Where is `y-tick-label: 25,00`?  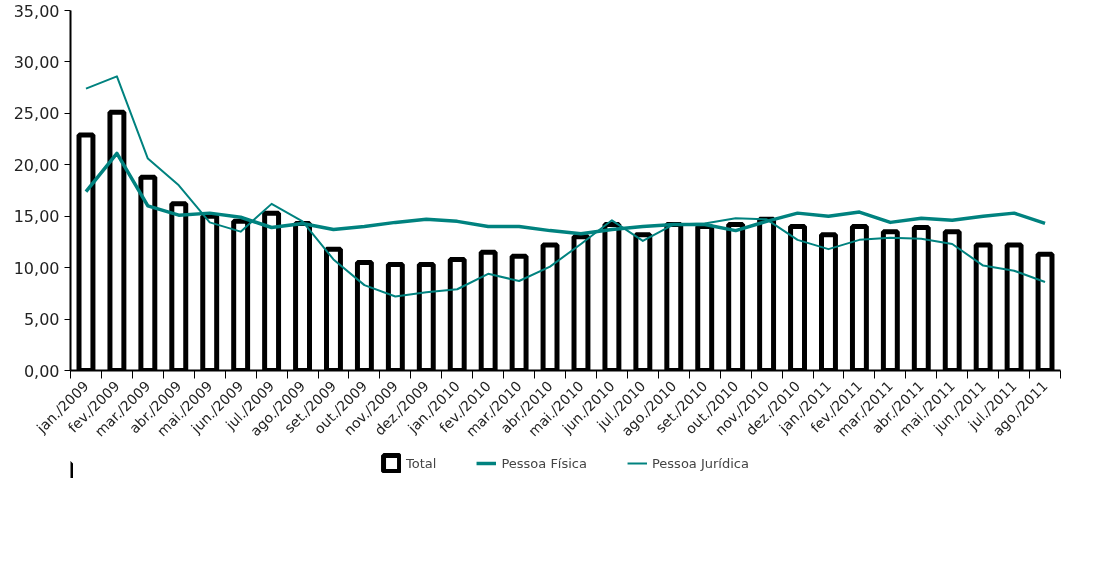 y-tick-label: 25,00 is located at coordinates (36, 114).